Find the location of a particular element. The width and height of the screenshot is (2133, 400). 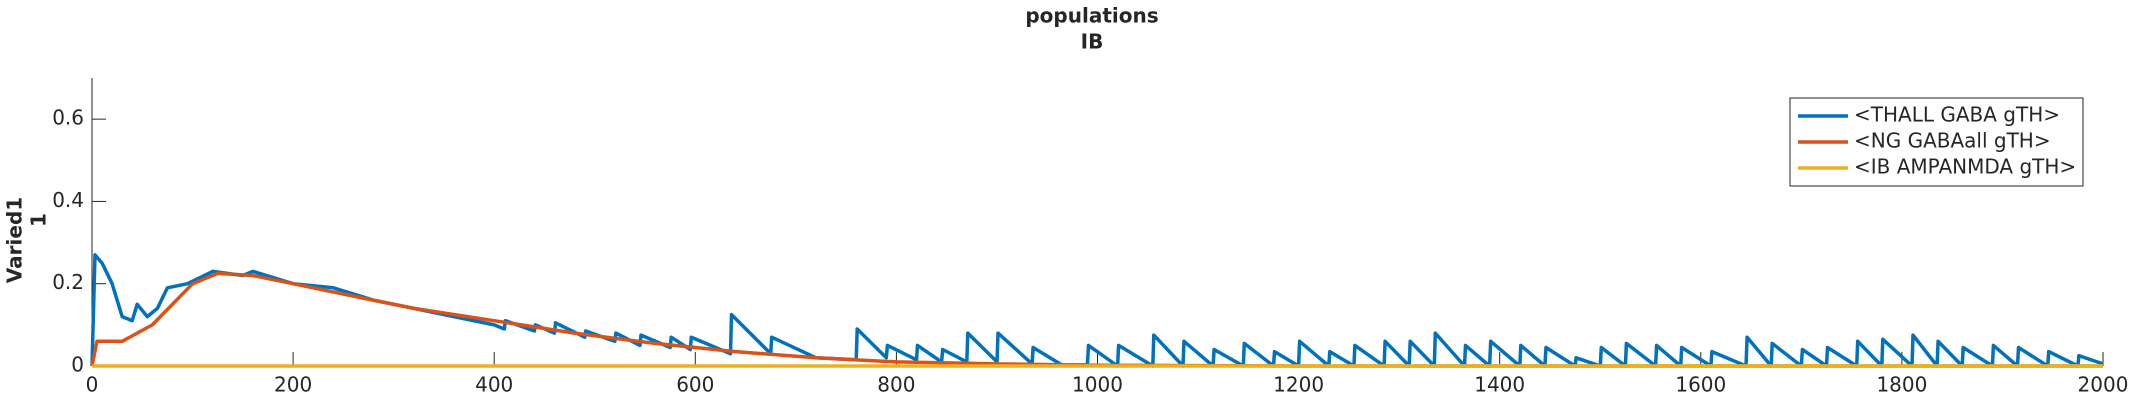

x-tick-label: 0 is located at coordinates (92, 385).